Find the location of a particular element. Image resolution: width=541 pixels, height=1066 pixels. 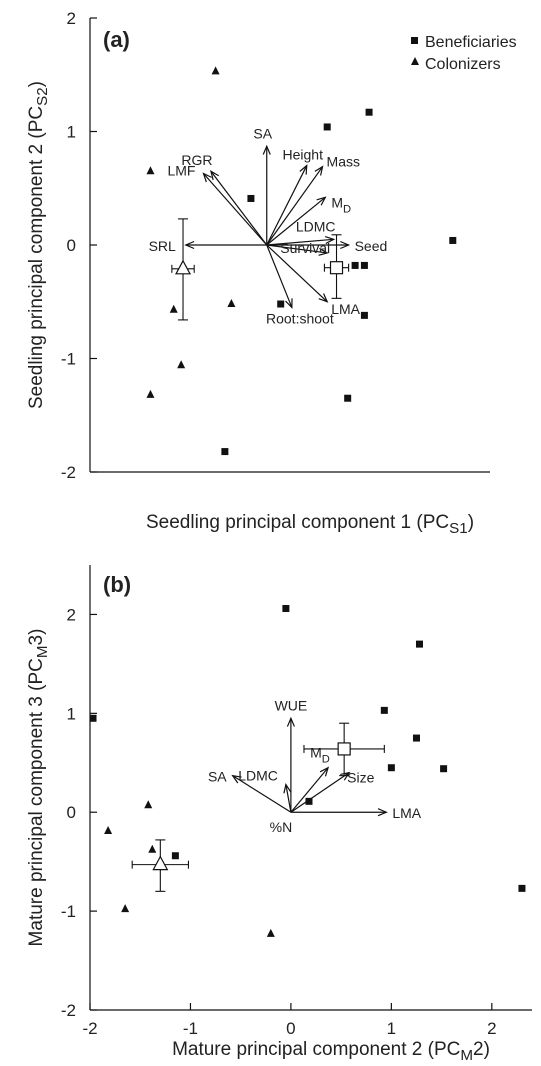

x-tick-label: -1 is located at coordinates (190, 1028).